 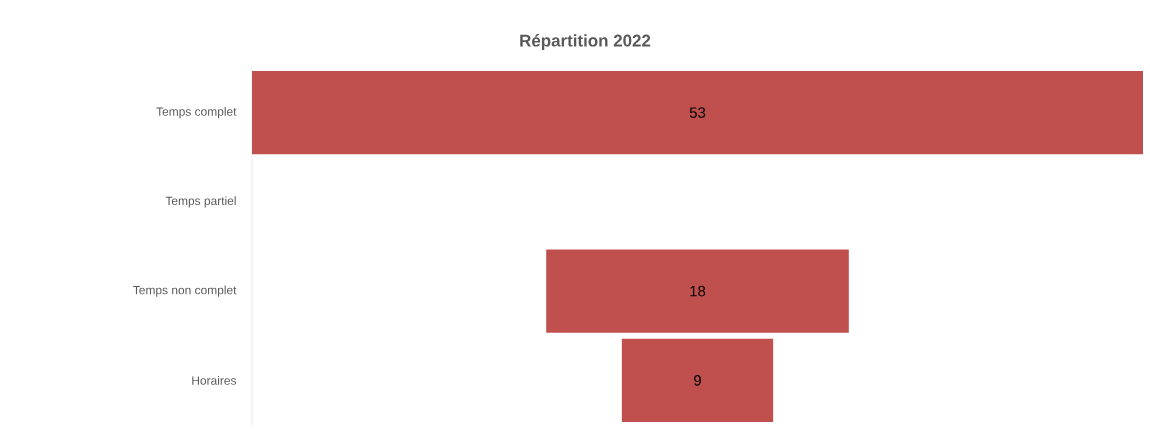 I want to click on text: Répartition 2022, so click(x=585, y=42).